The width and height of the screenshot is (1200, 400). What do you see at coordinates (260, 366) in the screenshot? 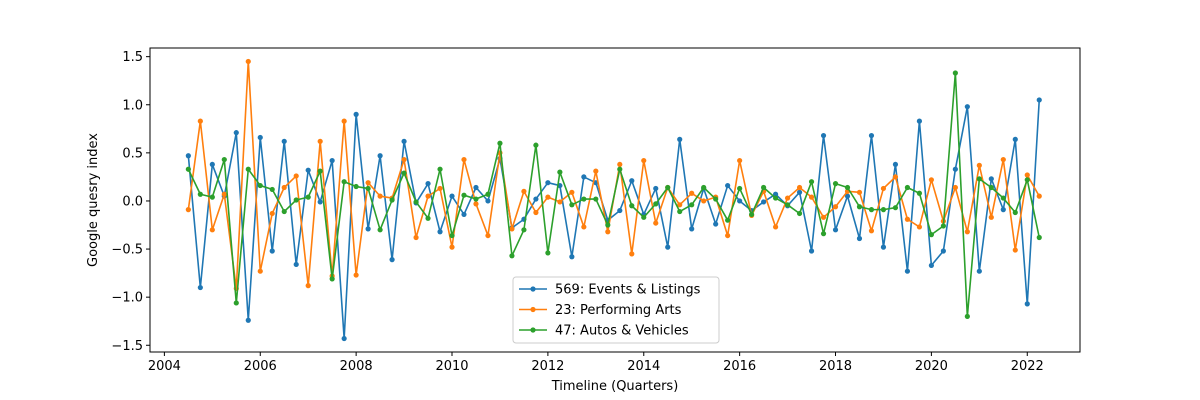
I see `x-tick-label: 2006` at bounding box center [260, 366].